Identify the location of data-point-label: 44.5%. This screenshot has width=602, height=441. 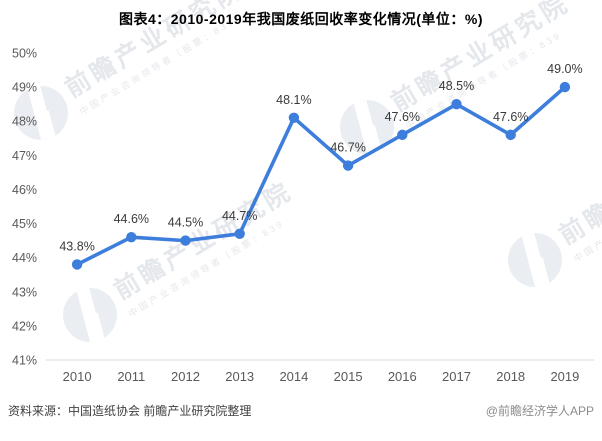
(185, 223).